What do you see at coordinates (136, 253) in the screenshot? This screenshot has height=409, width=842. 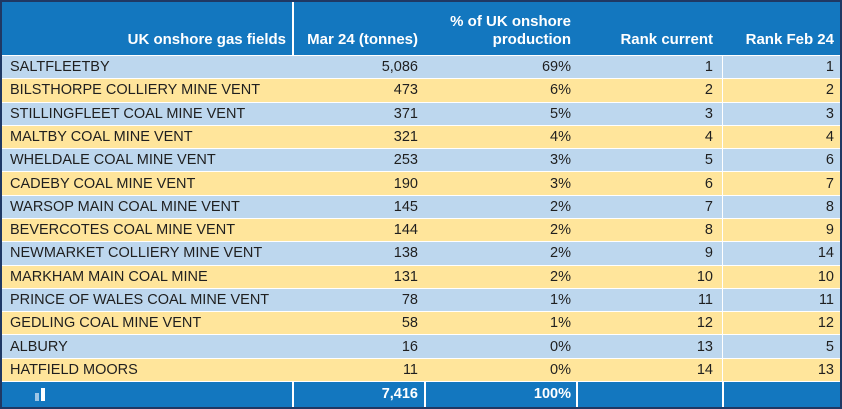 I see `cell-field-name: NEWMARKET COLLIERY MINE VENT` at bounding box center [136, 253].